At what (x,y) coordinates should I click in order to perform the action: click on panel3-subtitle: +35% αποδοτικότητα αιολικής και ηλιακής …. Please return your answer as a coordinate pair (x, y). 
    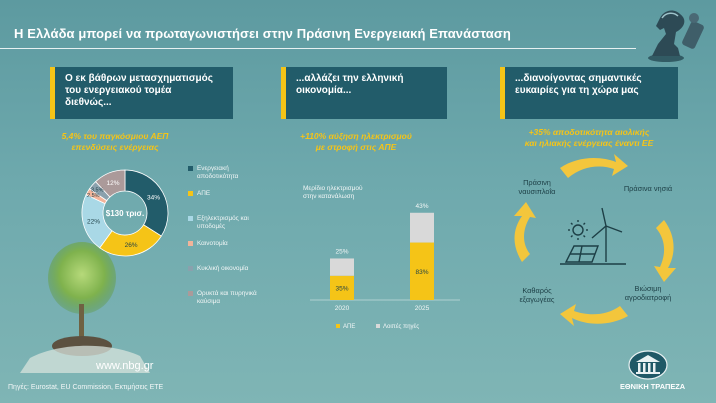
    Looking at the image, I should click on (589, 137).